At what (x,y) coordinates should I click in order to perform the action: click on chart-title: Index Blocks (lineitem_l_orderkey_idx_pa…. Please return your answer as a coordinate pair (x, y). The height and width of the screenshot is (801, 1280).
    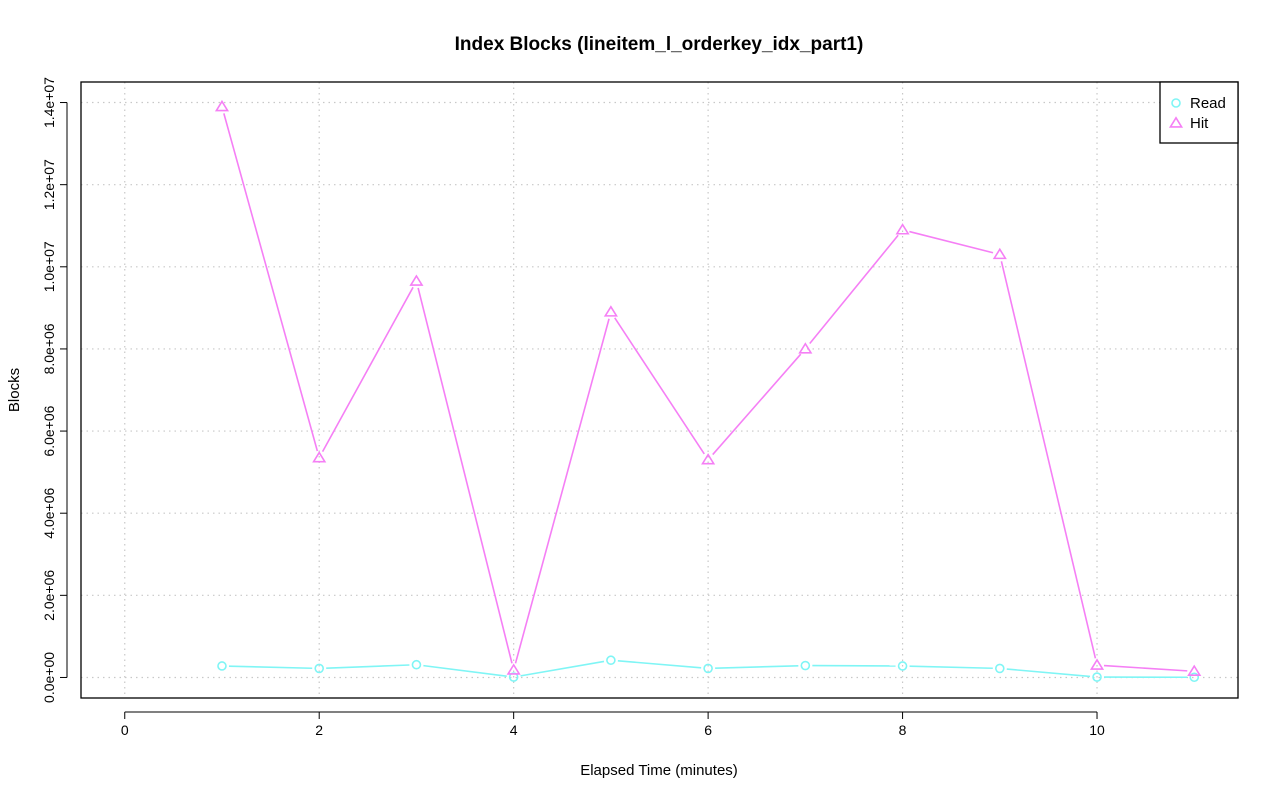
    Looking at the image, I should click on (659, 44).